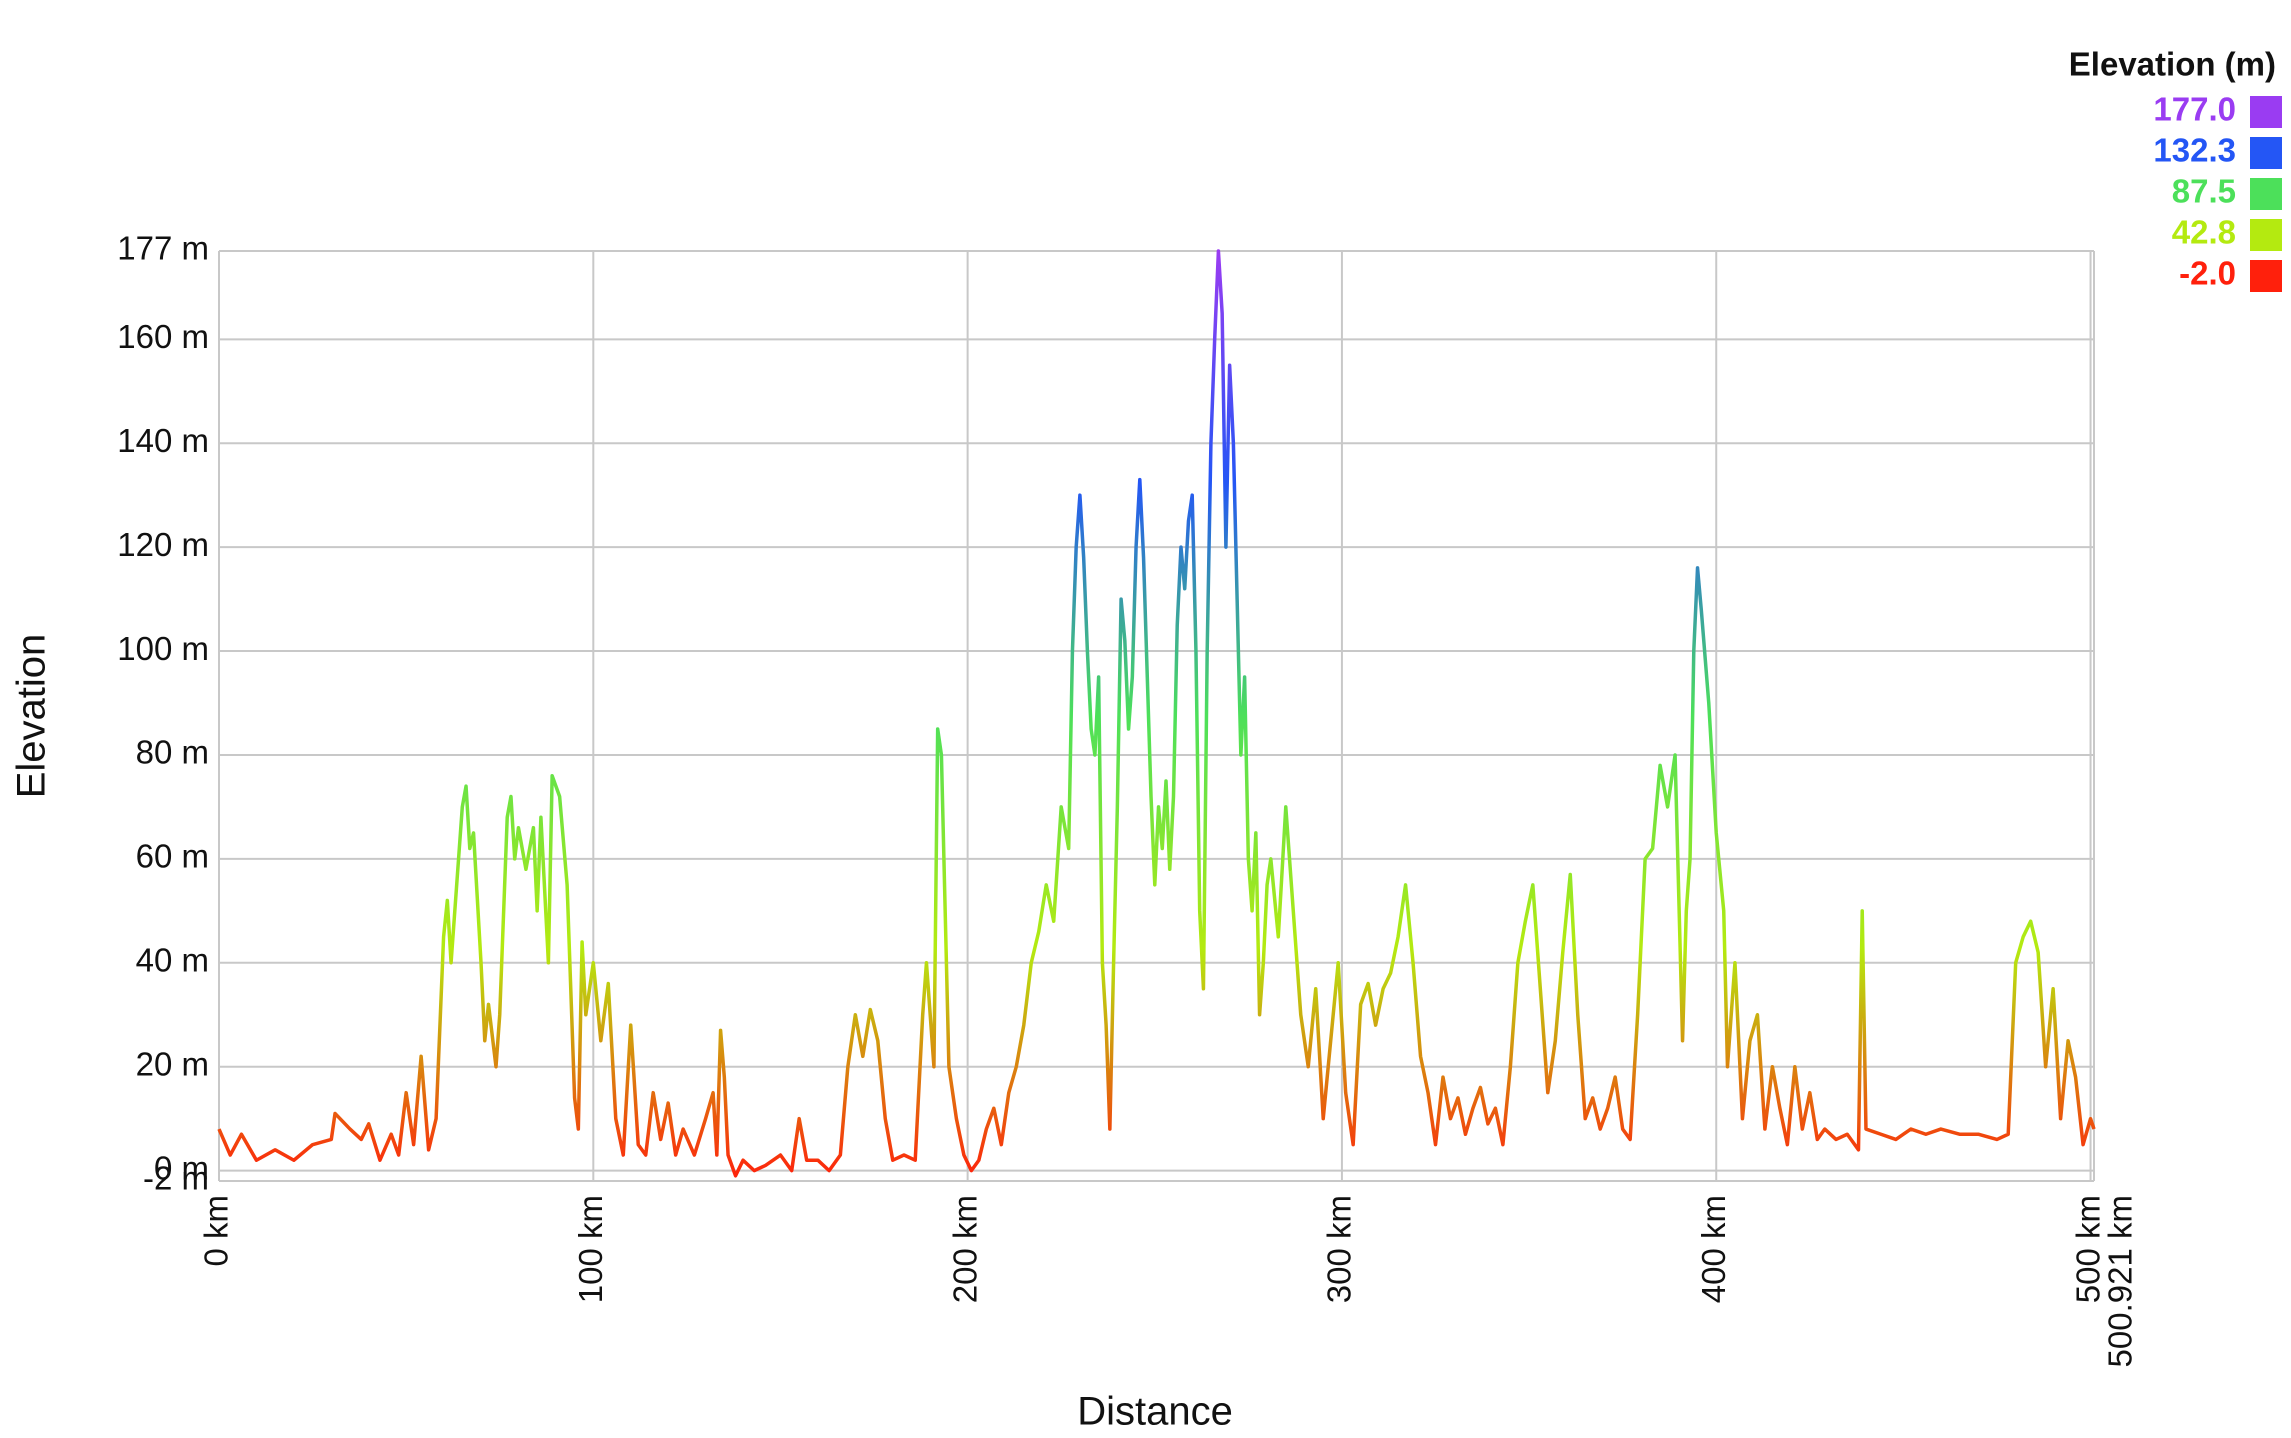 The image size is (2291, 1438). I want to click on legend-label: 132.3, so click(2194, 150).